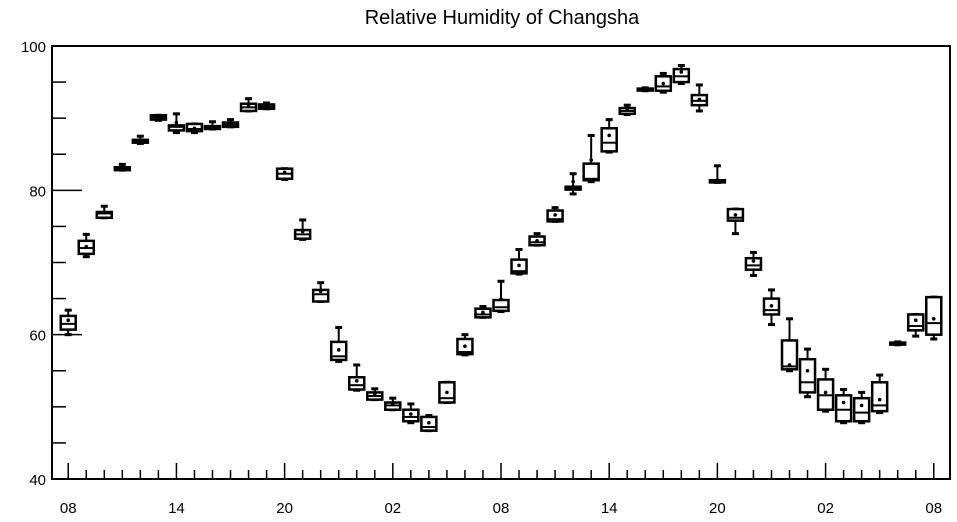 This screenshot has width=957, height=522. Describe the element at coordinates (37, 336) in the screenshot. I see `y-tick-label: 60` at that location.